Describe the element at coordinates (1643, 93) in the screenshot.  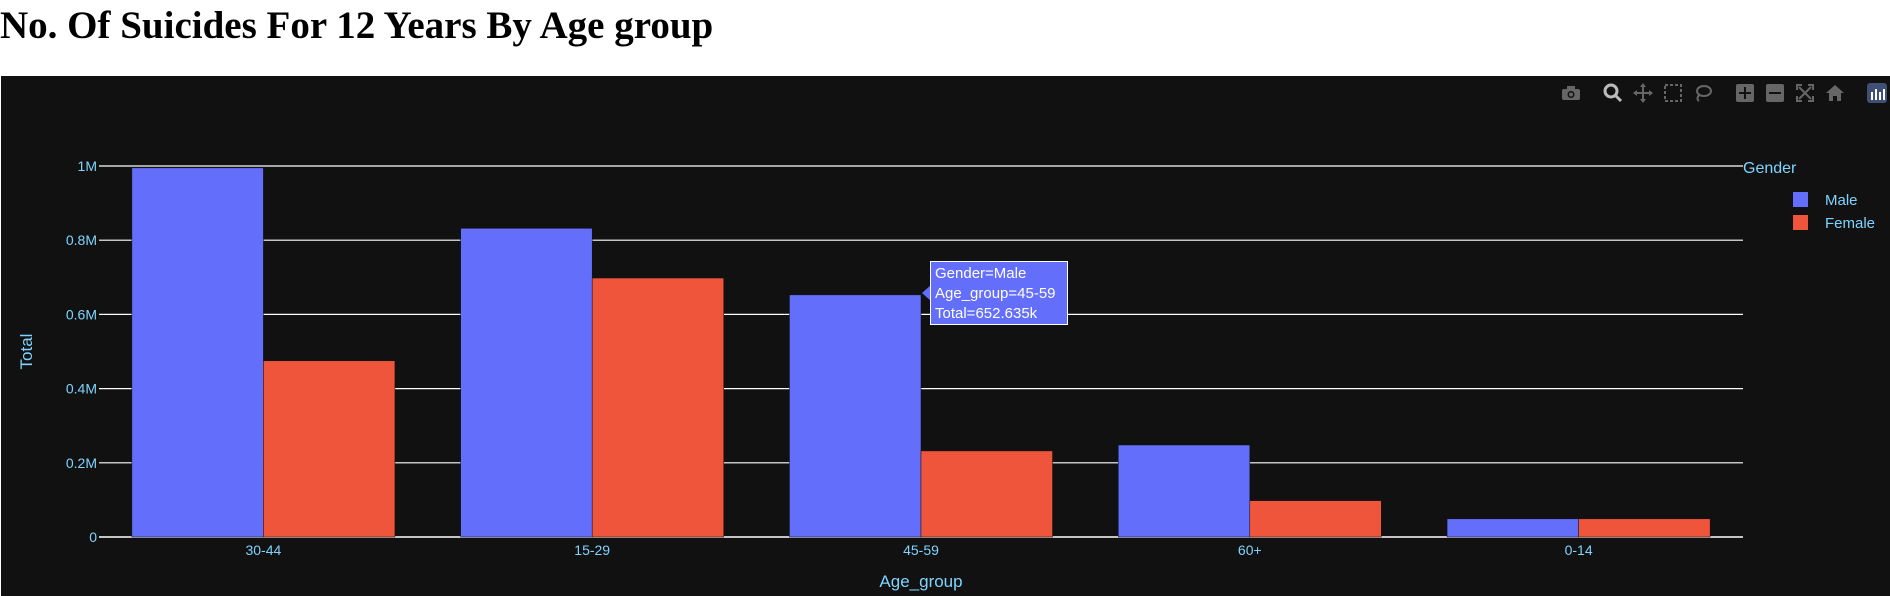
I see `pan-icon` at that location.